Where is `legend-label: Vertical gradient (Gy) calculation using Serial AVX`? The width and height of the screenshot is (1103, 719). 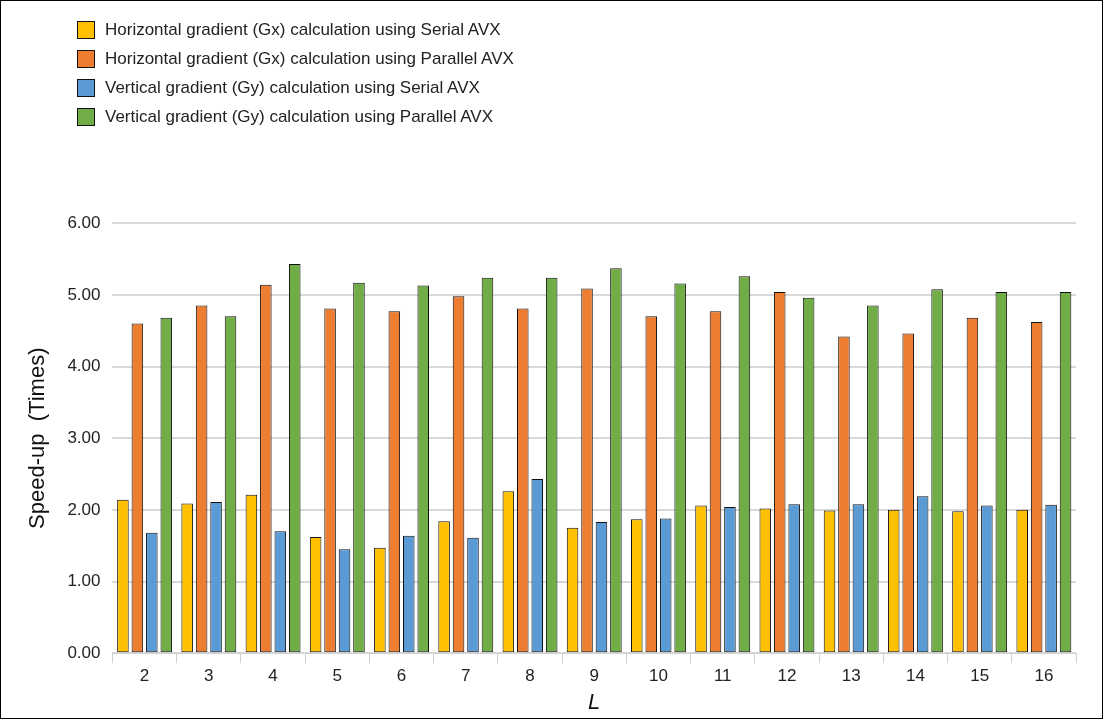
legend-label: Vertical gradient (Gy) calculation using Serial AVX is located at coordinates (292, 87).